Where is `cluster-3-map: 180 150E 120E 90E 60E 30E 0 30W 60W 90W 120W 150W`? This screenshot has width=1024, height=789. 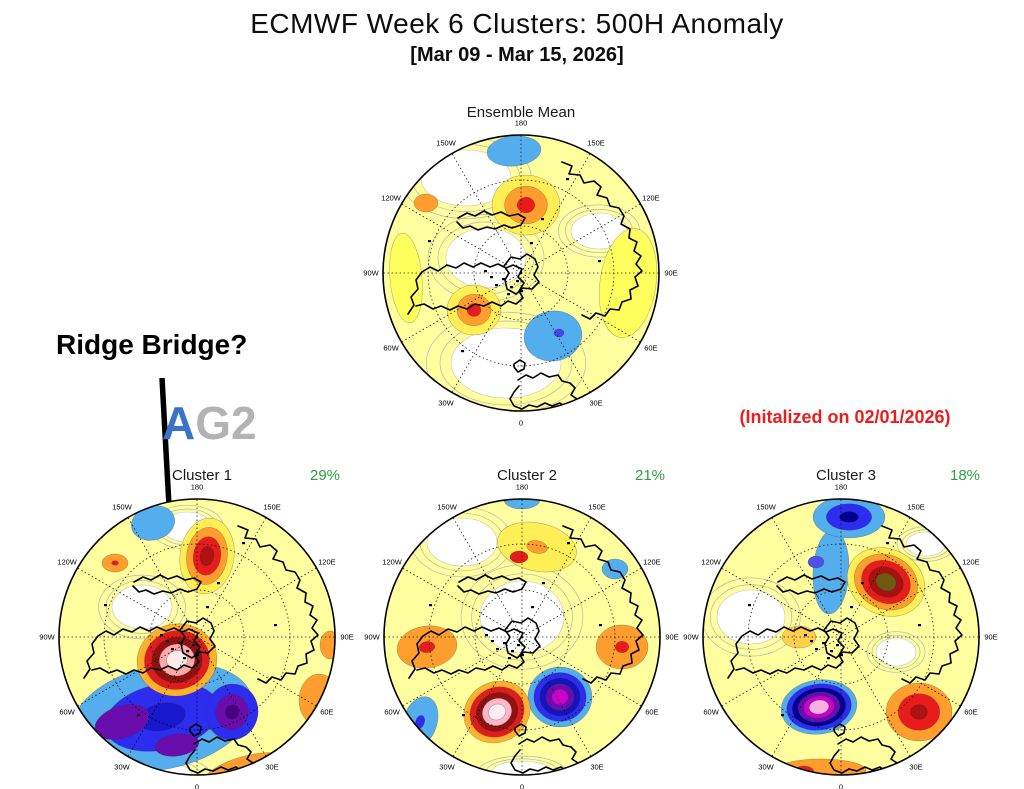 cluster-3-map: 180 150E 120E 90E 60E 30E 0 30W 60W 90W 120W 150W is located at coordinates (840, 635).